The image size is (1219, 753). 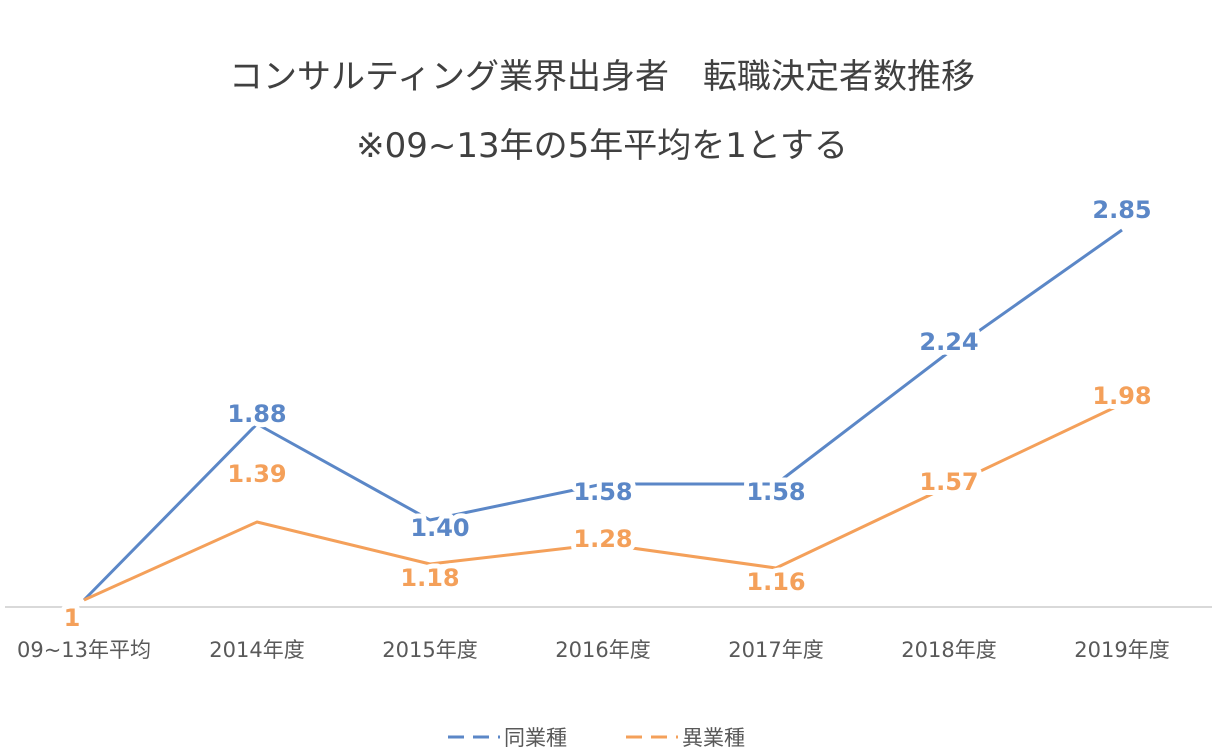 I want to click on legend-label-other-industry: 異業種, so click(x=713, y=738).